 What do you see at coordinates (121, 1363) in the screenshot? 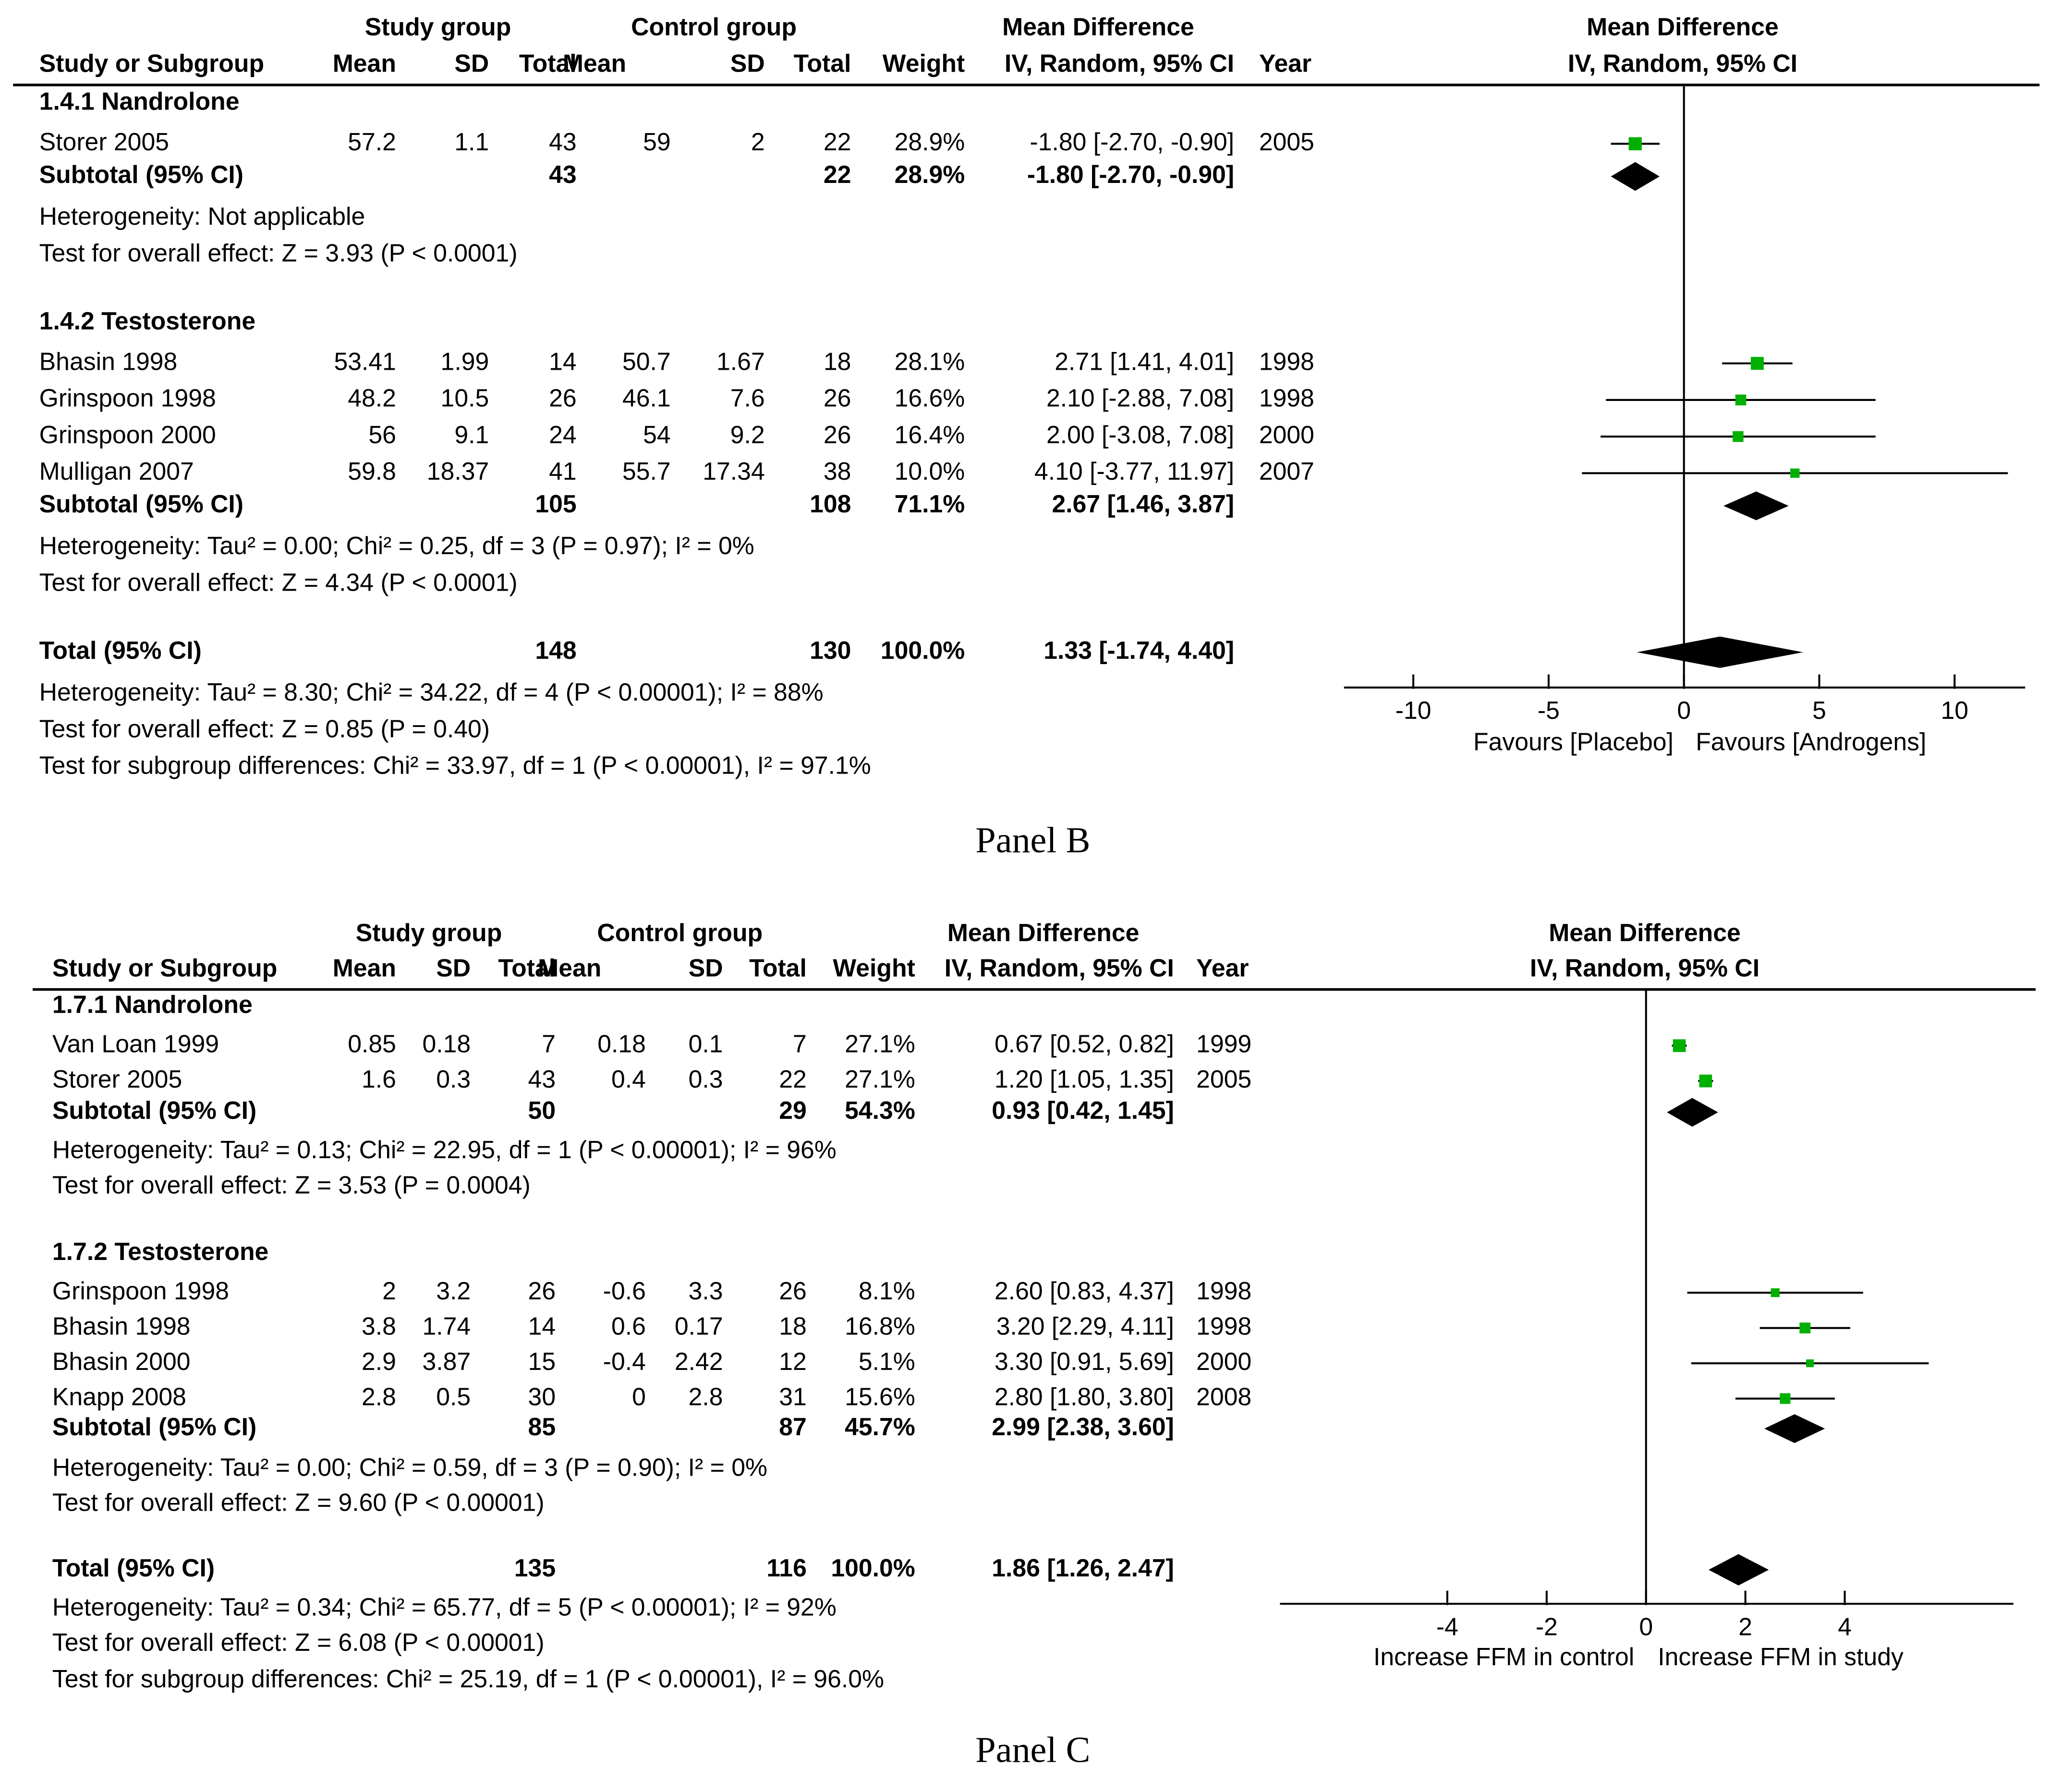
I see `study-name: Bhasin 2000` at bounding box center [121, 1363].